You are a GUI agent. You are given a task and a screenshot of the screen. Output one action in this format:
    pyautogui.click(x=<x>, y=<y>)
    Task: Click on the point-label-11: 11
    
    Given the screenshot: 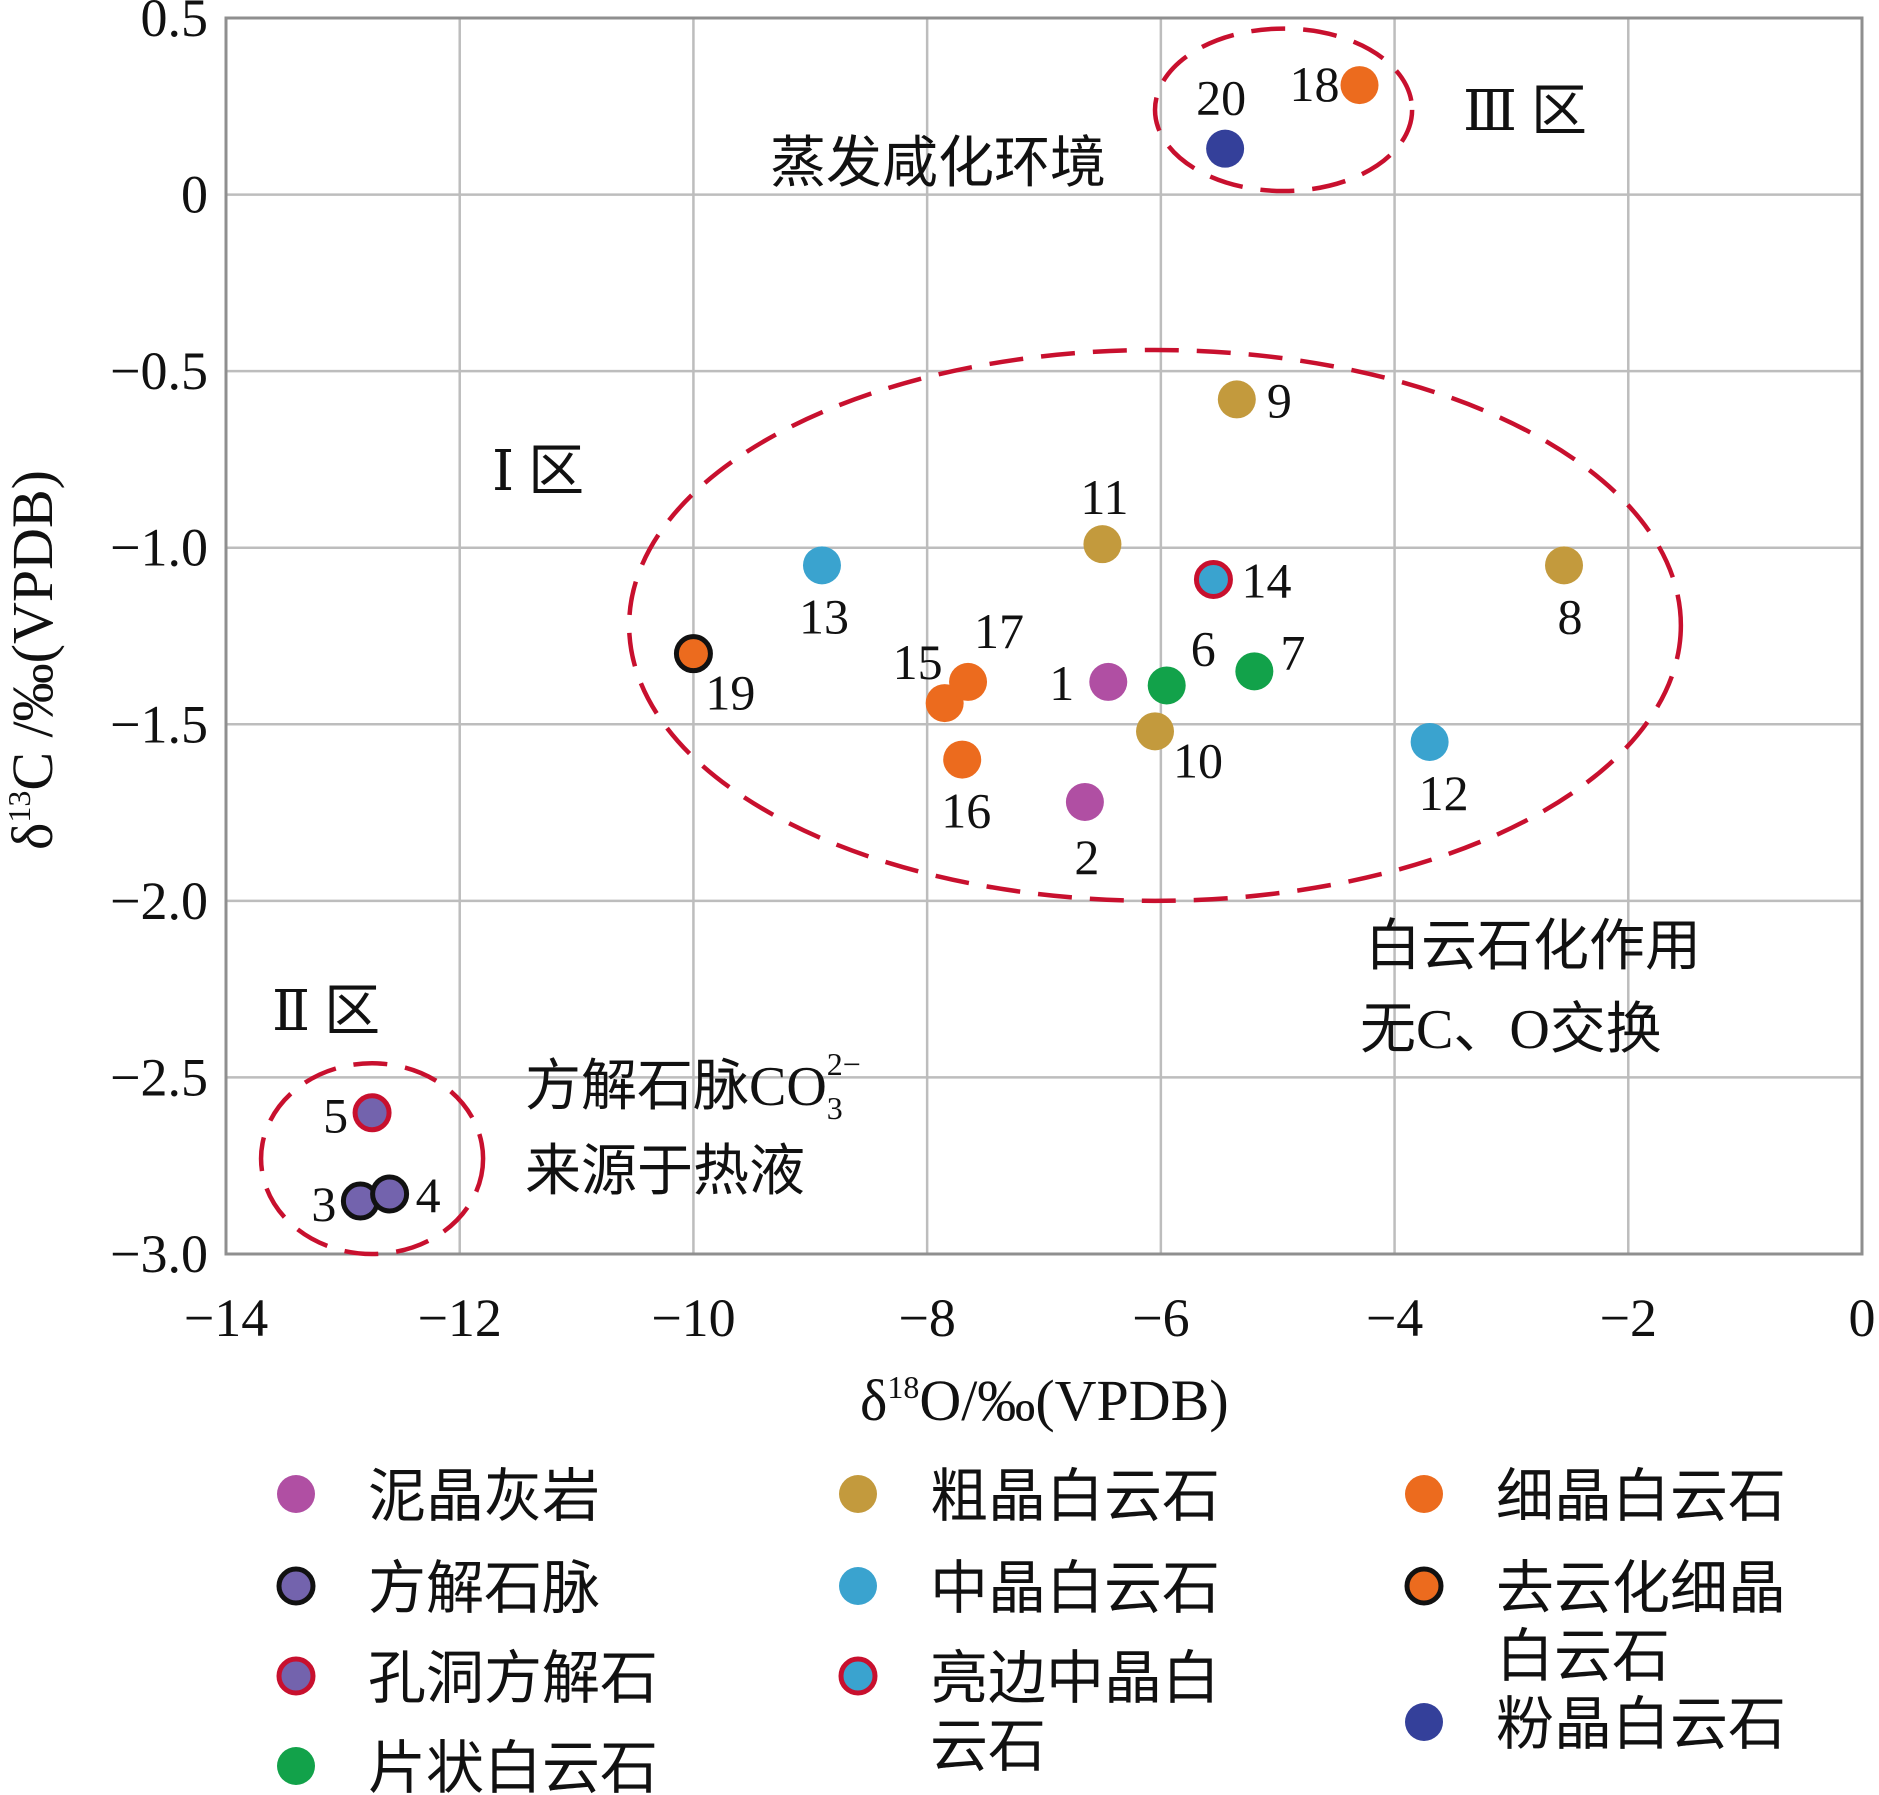 What is the action you would take?
    pyautogui.click(x=1104, y=497)
    